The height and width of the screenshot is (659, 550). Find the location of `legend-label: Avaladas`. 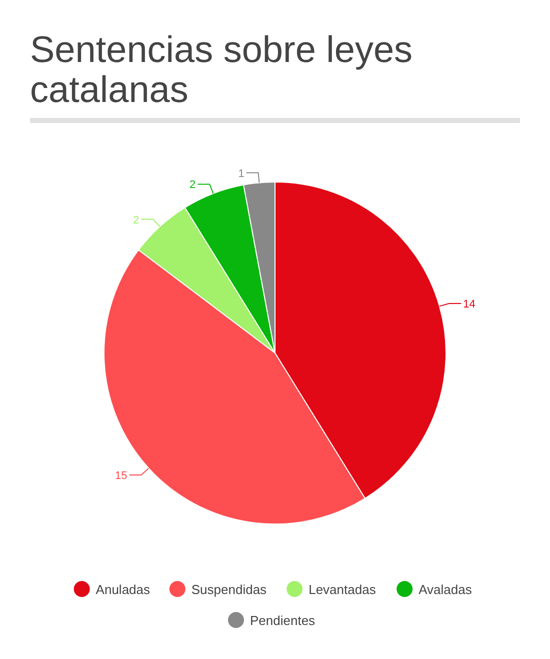

legend-label: Avaladas is located at coordinates (445, 589).